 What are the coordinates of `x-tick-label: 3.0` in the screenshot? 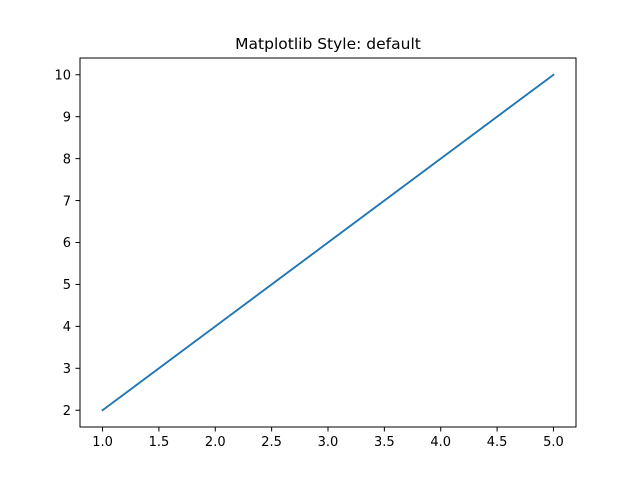 It's located at (328, 442).